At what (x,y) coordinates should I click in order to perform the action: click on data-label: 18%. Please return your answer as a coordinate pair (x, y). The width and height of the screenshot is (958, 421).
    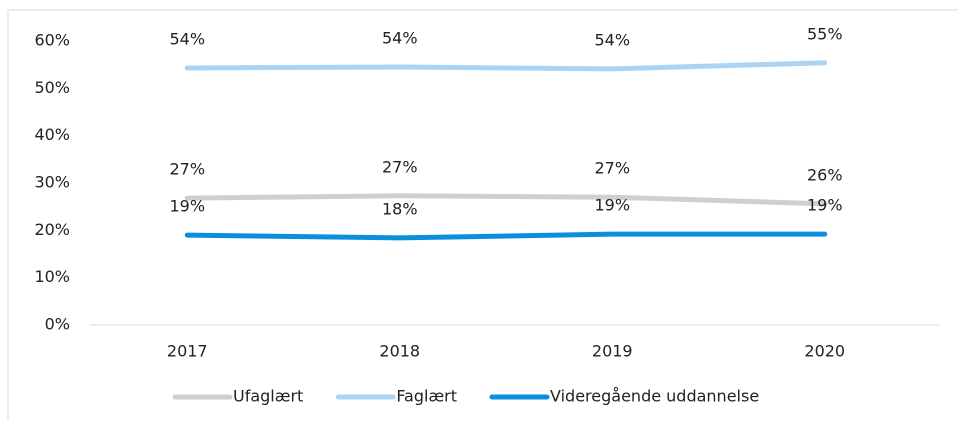
    Looking at the image, I should click on (400, 208).